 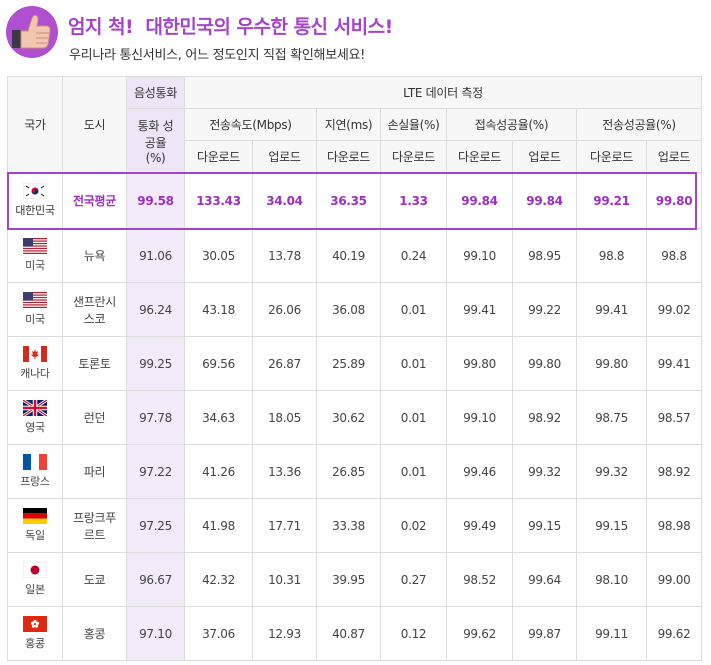 What do you see at coordinates (611, 309) in the screenshot?
I see `trans-dl-cell: 99.41` at bounding box center [611, 309].